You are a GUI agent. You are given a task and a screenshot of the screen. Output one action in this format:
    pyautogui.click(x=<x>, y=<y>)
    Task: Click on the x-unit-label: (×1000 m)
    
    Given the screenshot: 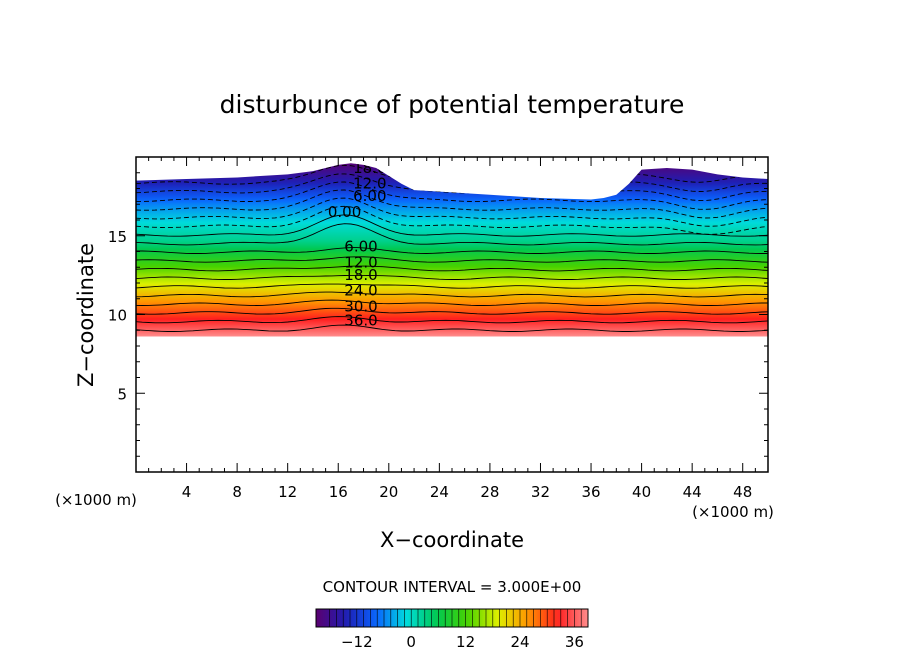 What is the action you would take?
    pyautogui.click(x=733, y=512)
    